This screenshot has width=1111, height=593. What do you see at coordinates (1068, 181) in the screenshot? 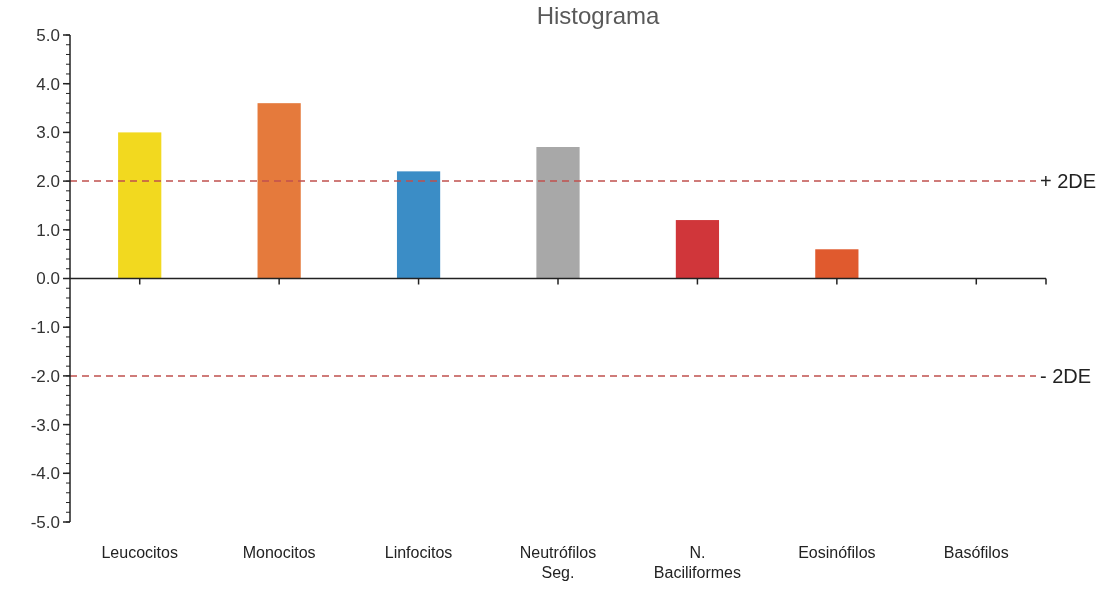
I see `ref-line-label: + 2DE` at bounding box center [1068, 181].